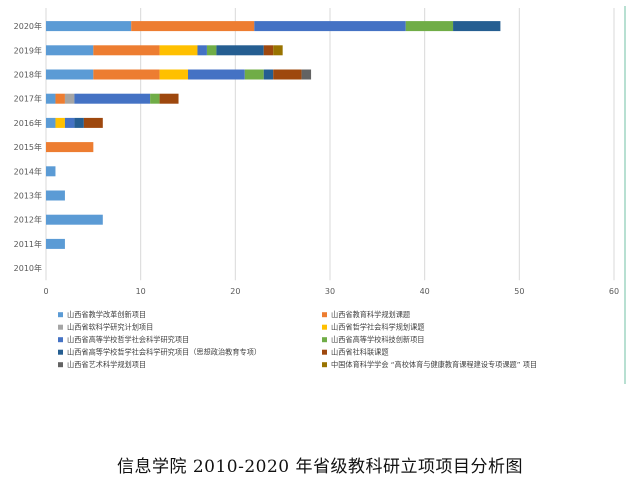 The height and width of the screenshot is (480, 640). I want to click on y-tick-label: 2016年, so click(28, 123).